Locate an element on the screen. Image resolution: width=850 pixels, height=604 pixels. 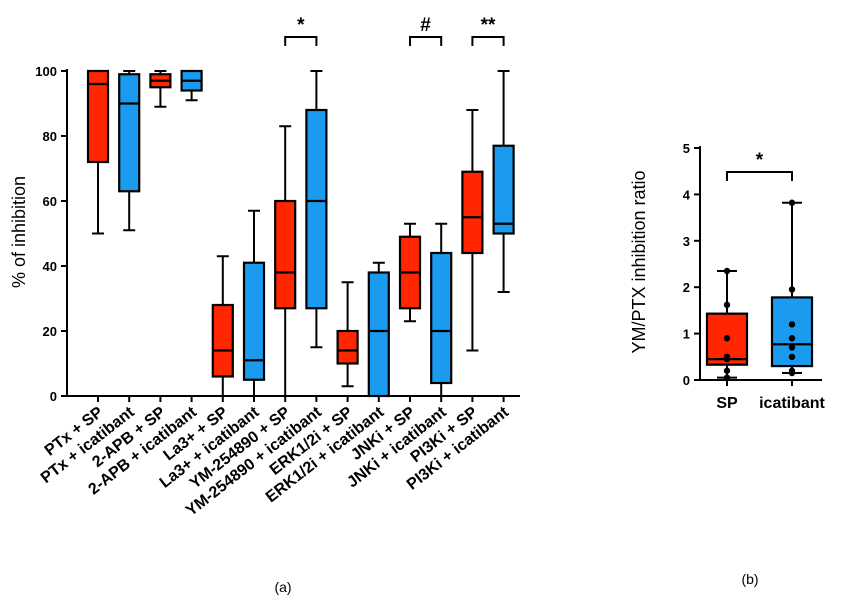
y-tick-label: 1 is located at coordinates (686, 334).